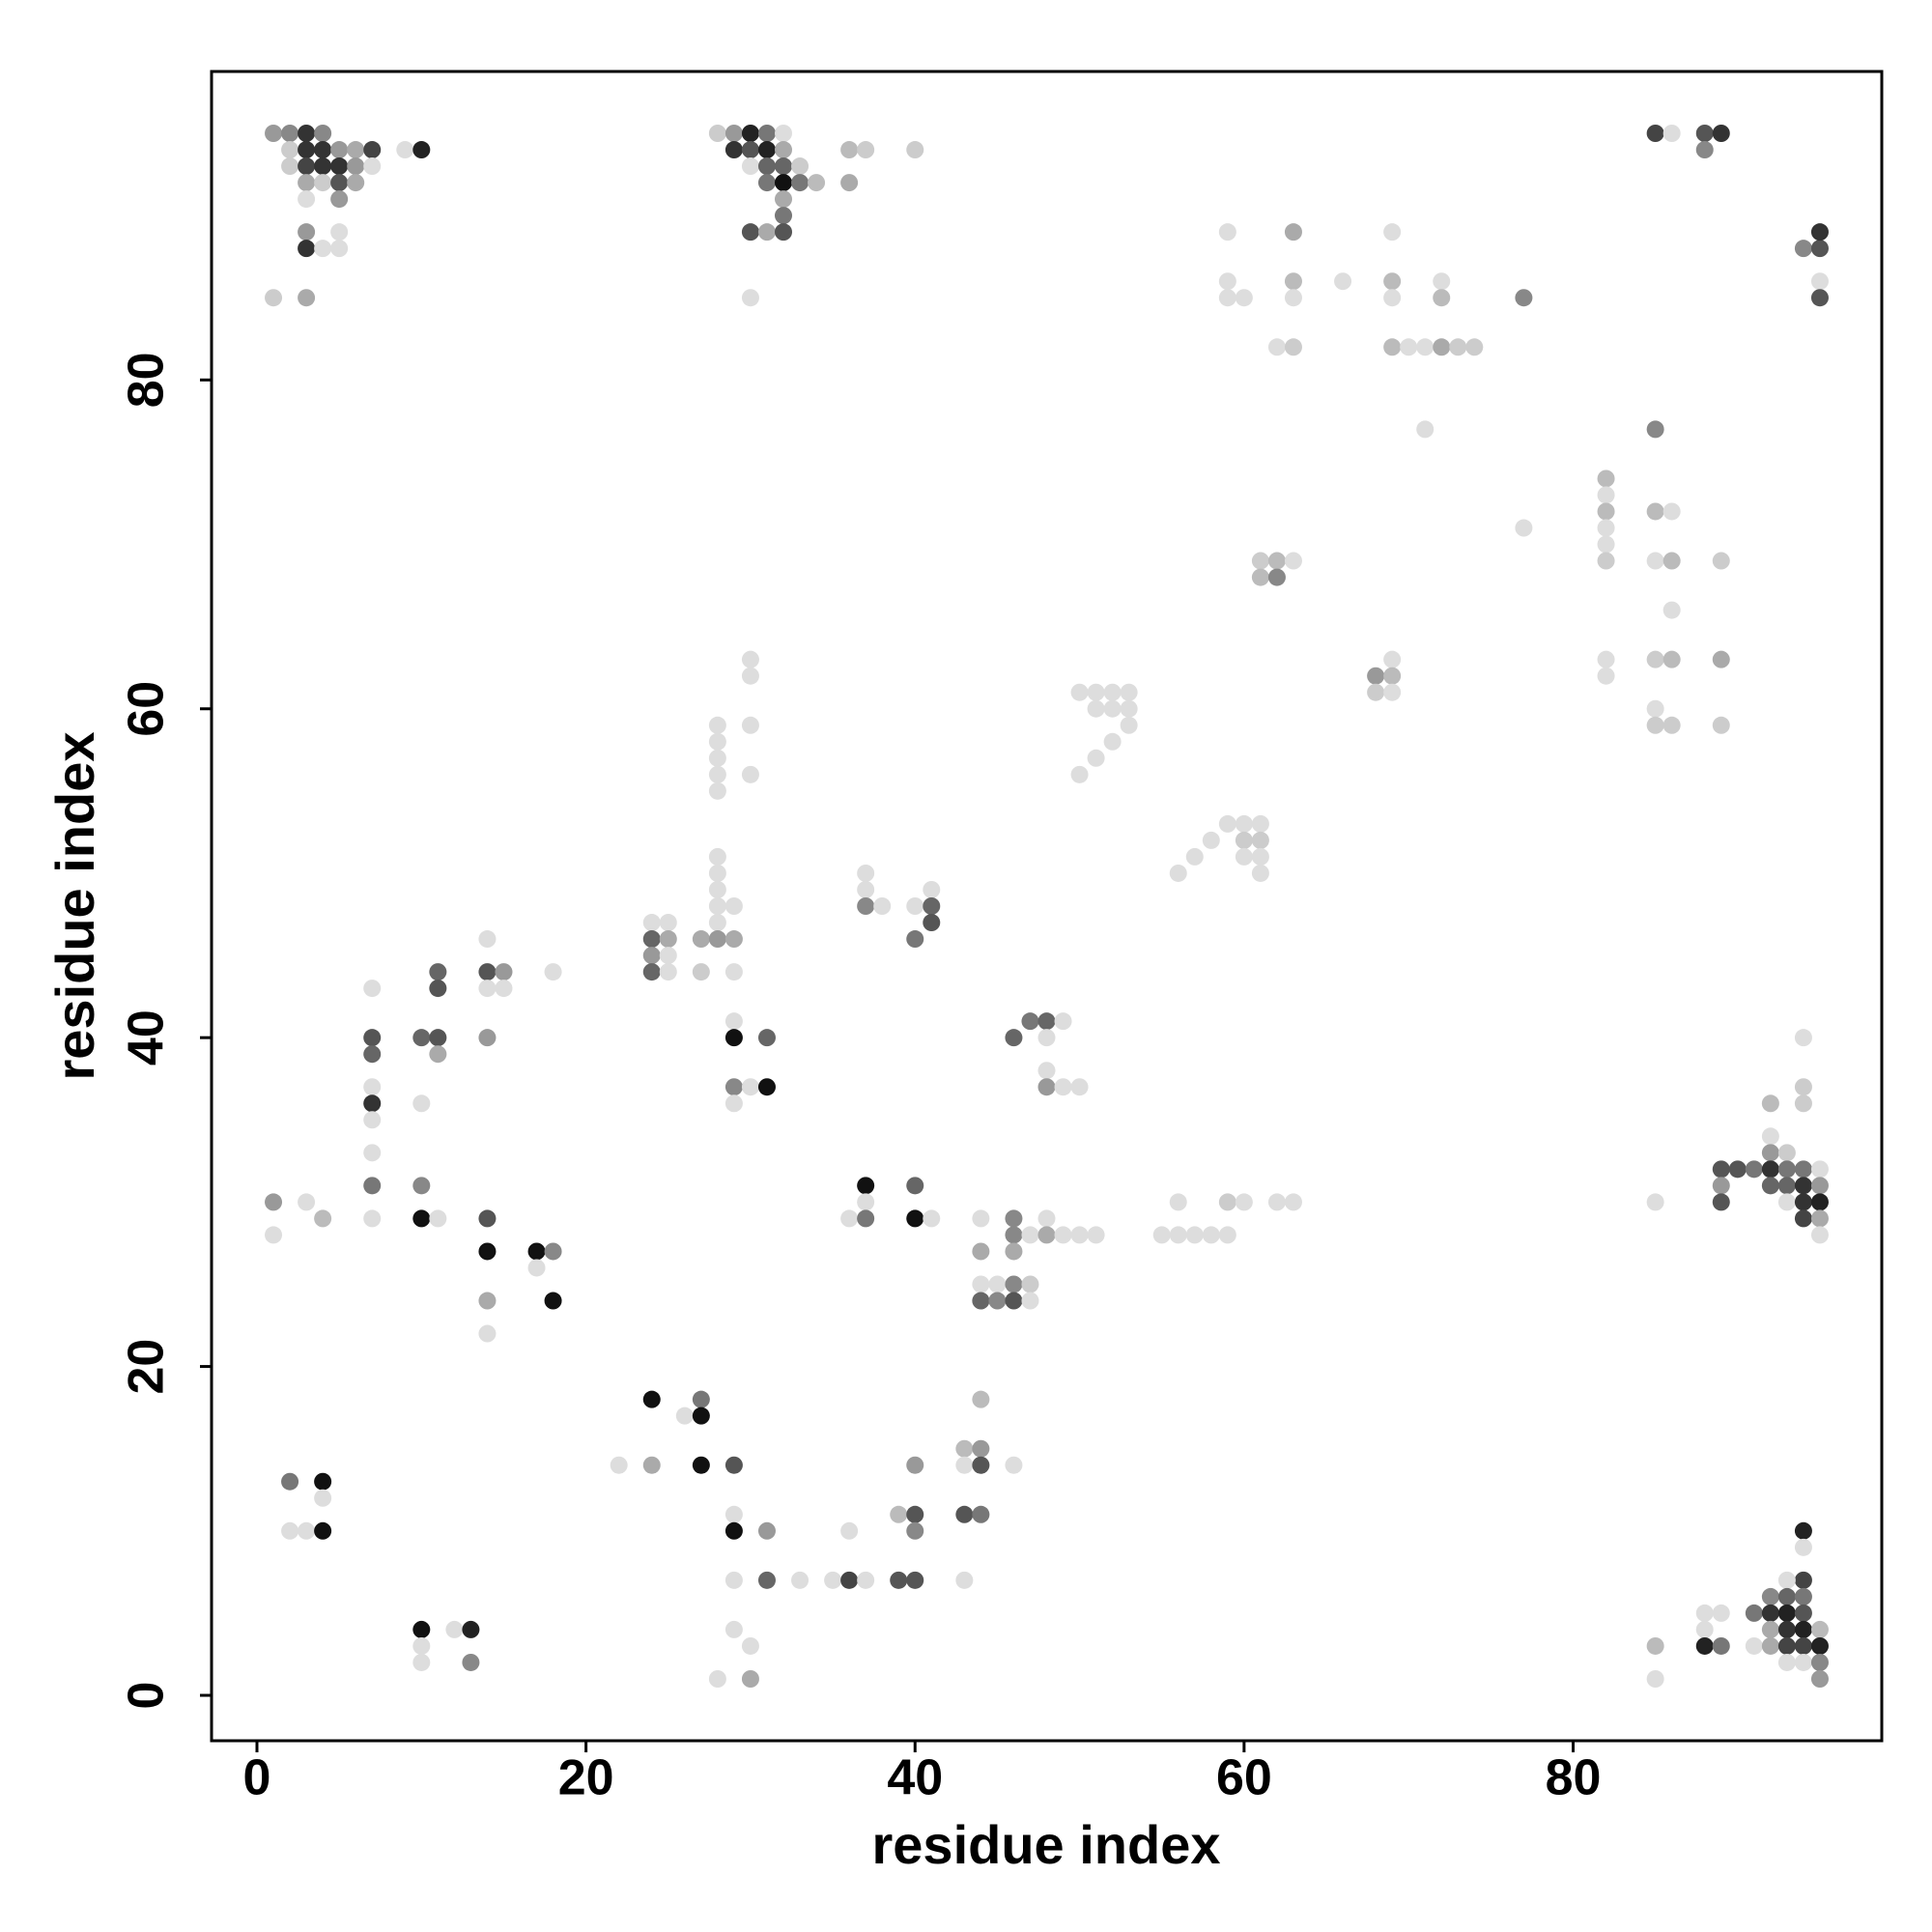 The image size is (1932, 1932). I want to click on y-tick-label: 20, so click(147, 1367).